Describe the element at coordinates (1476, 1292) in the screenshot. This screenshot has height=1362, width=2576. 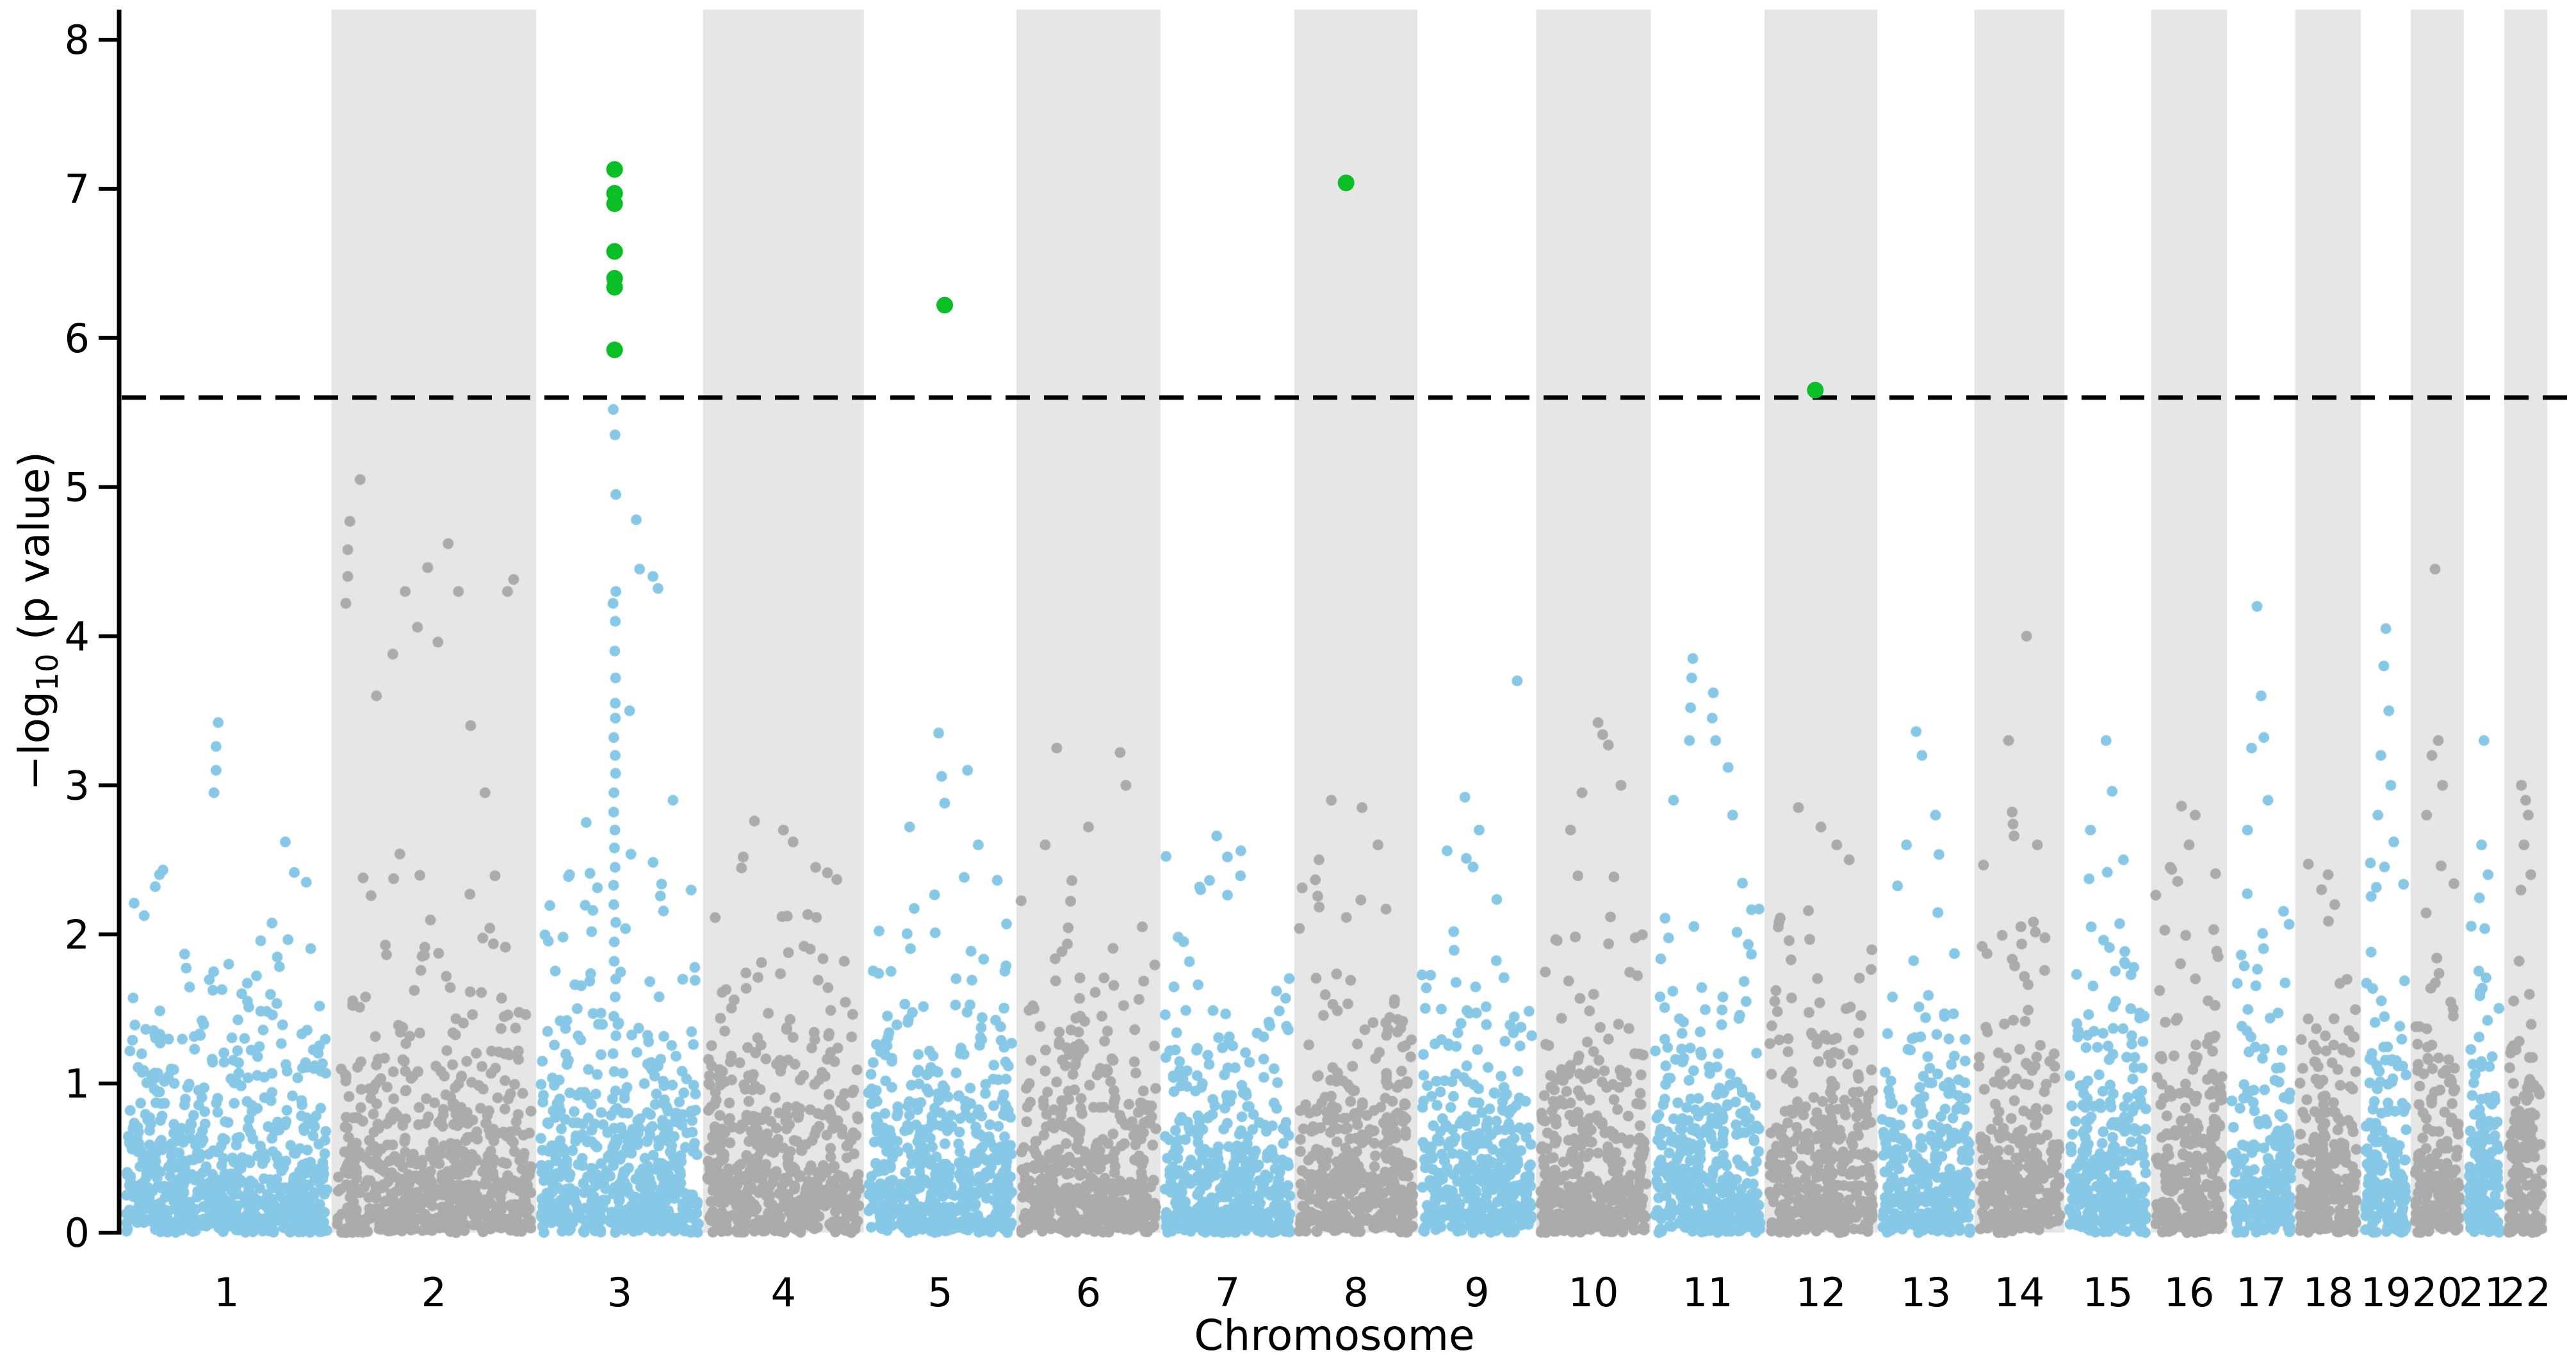
I see `x-tick-label: 9` at that location.